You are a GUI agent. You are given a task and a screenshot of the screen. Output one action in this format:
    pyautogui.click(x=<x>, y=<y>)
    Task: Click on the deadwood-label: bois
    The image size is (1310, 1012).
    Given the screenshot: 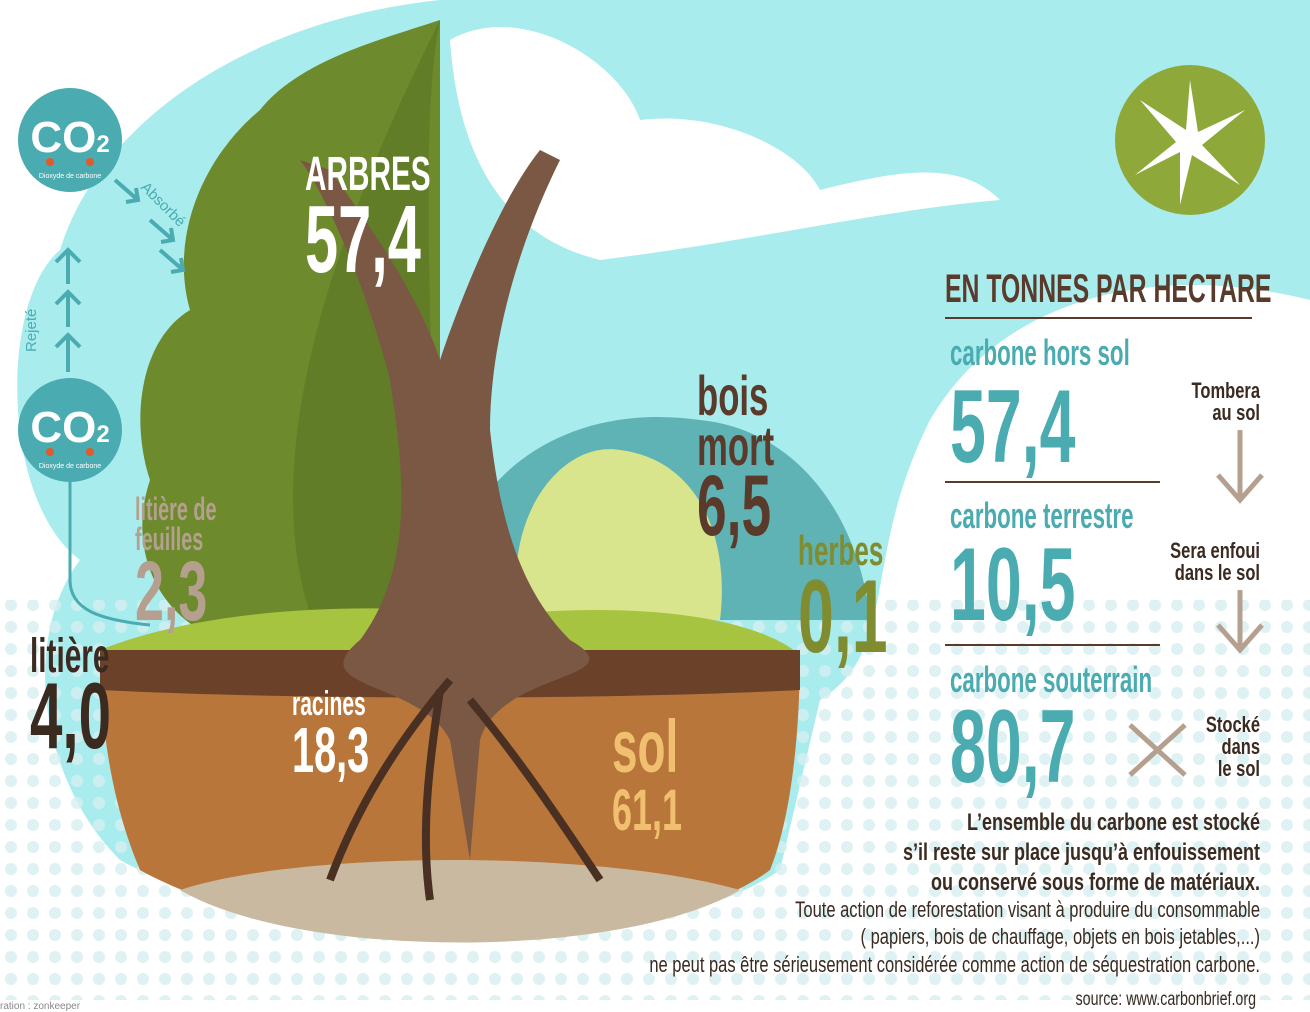 What is the action you would take?
    pyautogui.click(x=732, y=396)
    